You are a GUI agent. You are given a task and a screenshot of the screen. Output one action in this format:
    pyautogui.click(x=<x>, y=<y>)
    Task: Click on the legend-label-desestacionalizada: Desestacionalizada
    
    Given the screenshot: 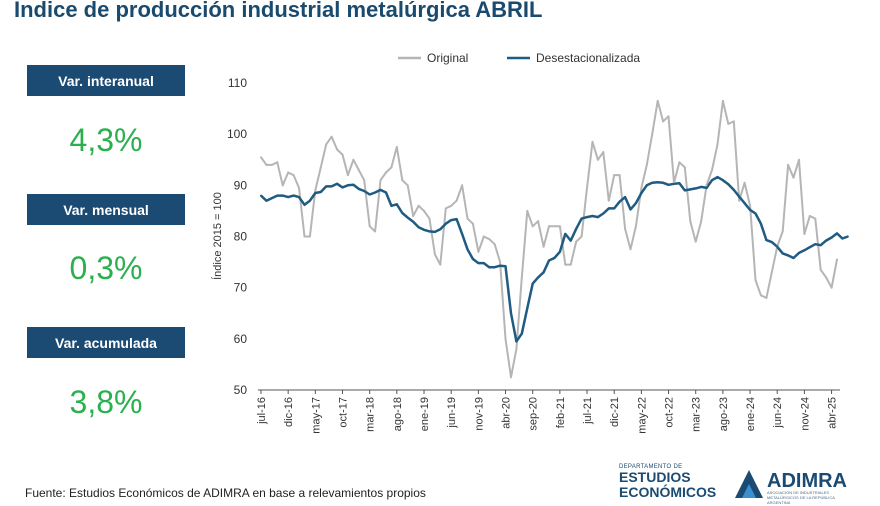 What is the action you would take?
    pyautogui.click(x=588, y=58)
    